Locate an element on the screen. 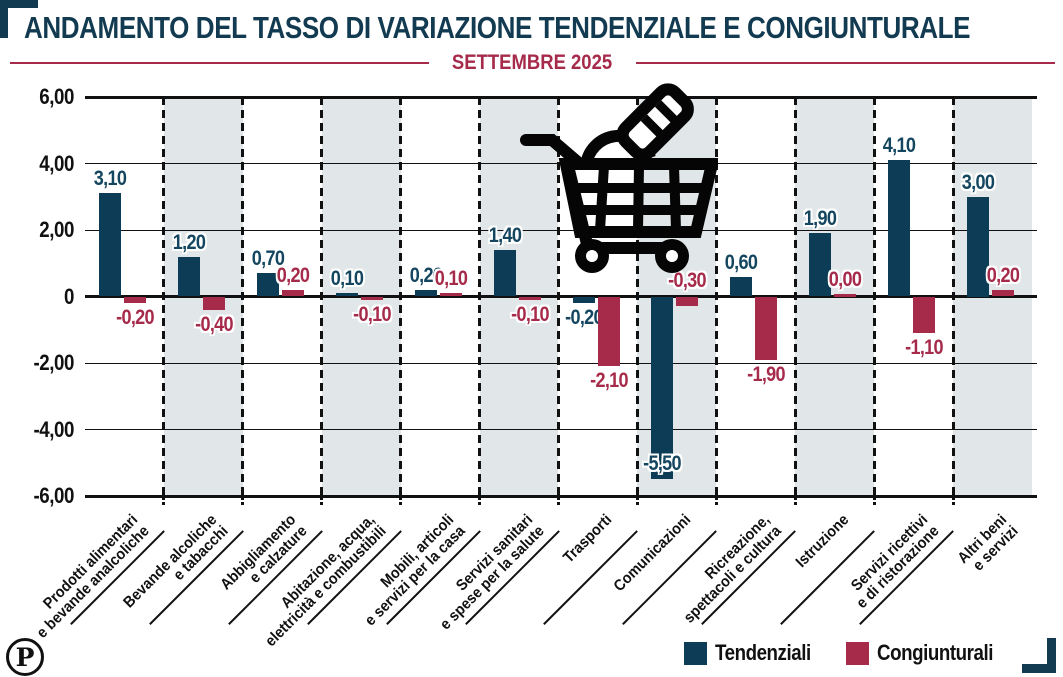 The width and height of the screenshot is (1063, 677). y-axis-tick-label: 2,00 is located at coordinates (56, 229).